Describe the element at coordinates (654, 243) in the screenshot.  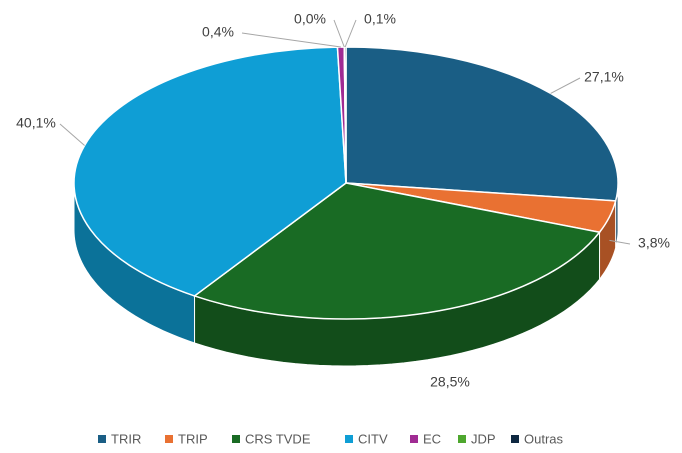
I see `data-label: 3,8%` at that location.